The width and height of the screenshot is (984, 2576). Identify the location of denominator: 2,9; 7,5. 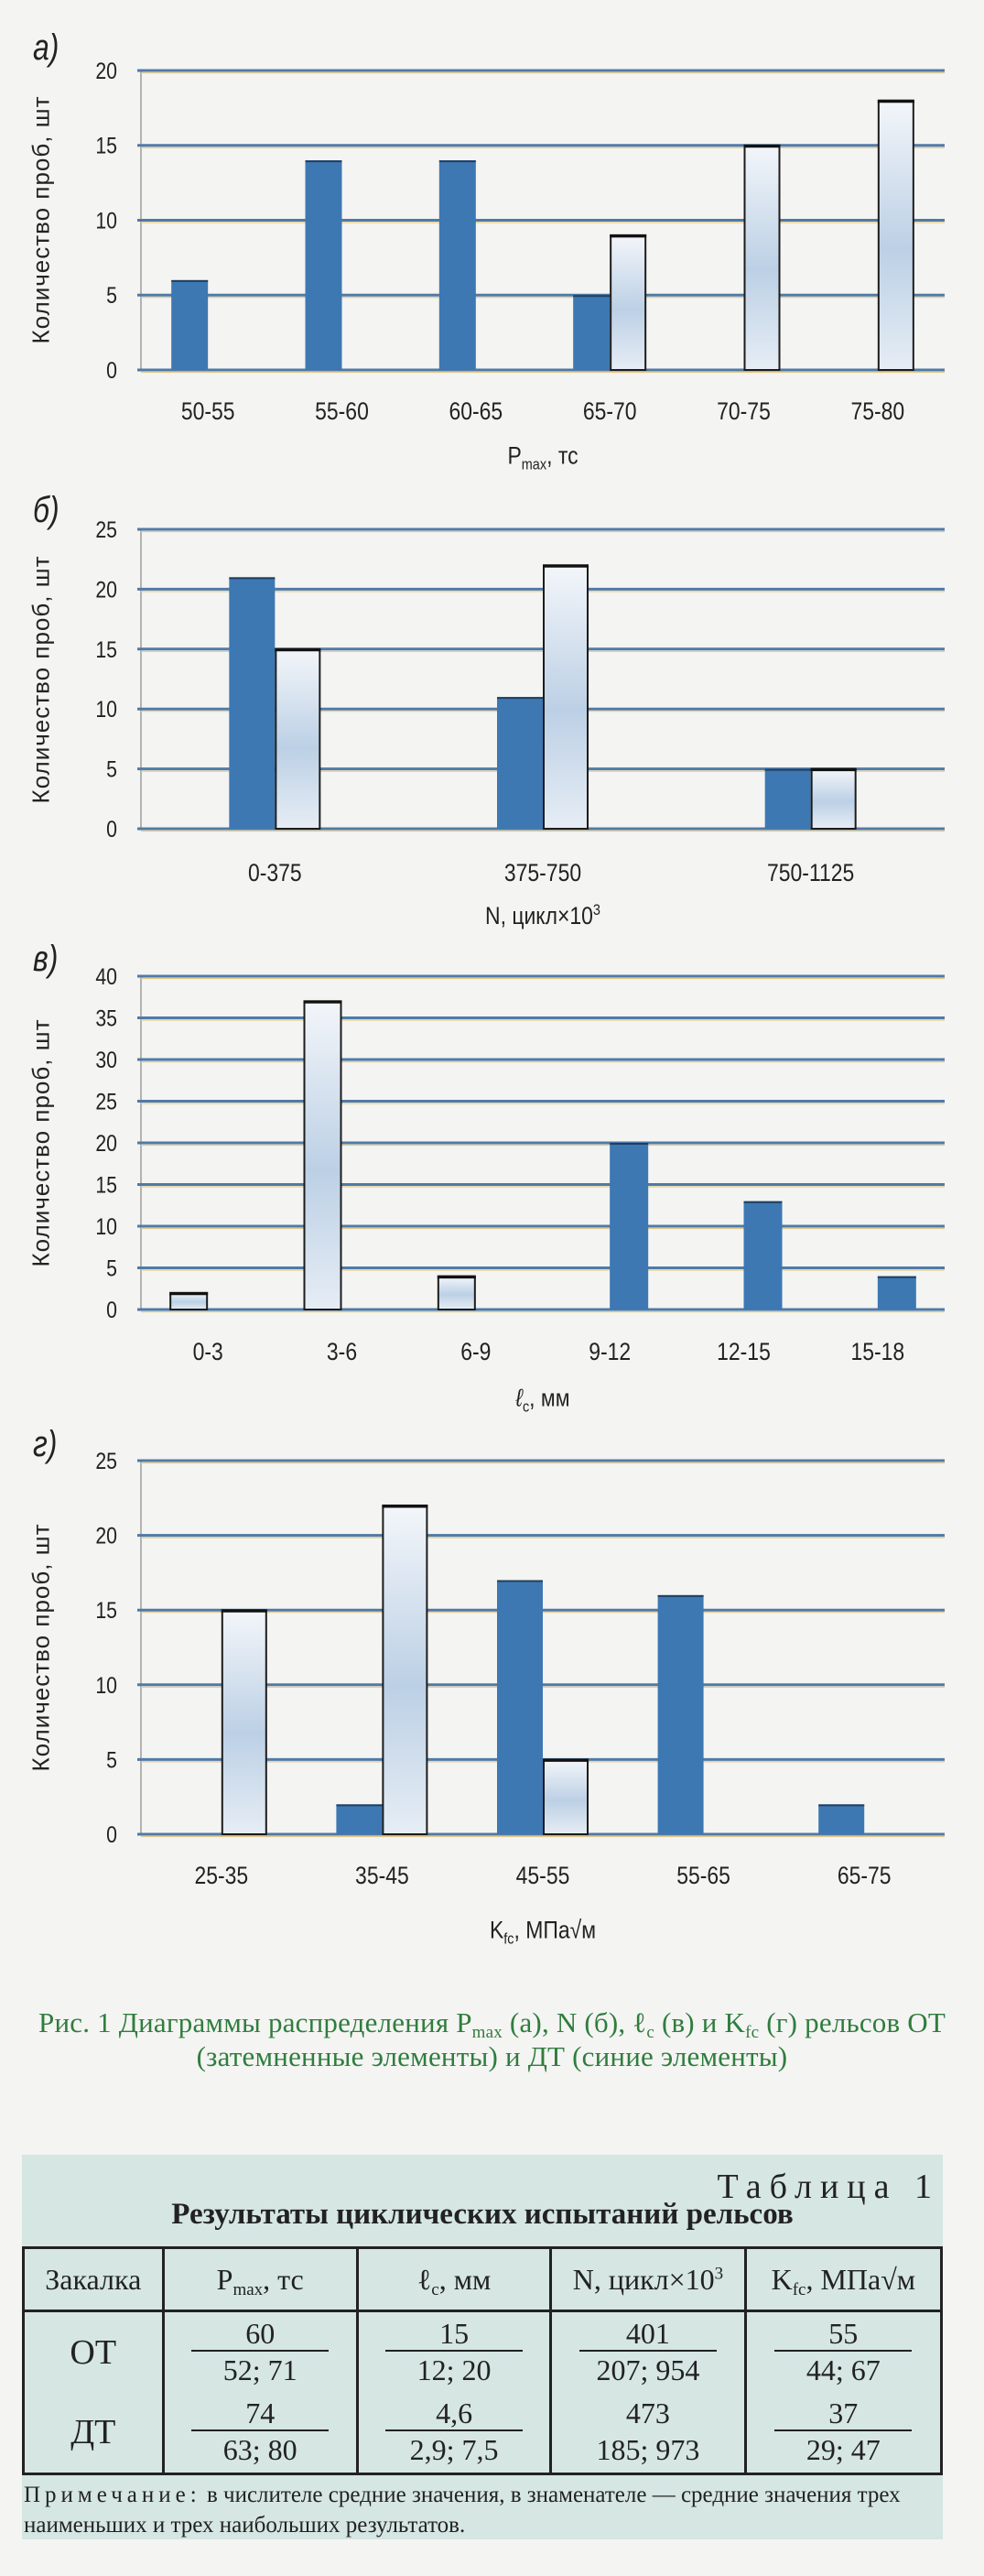
(454, 2450).